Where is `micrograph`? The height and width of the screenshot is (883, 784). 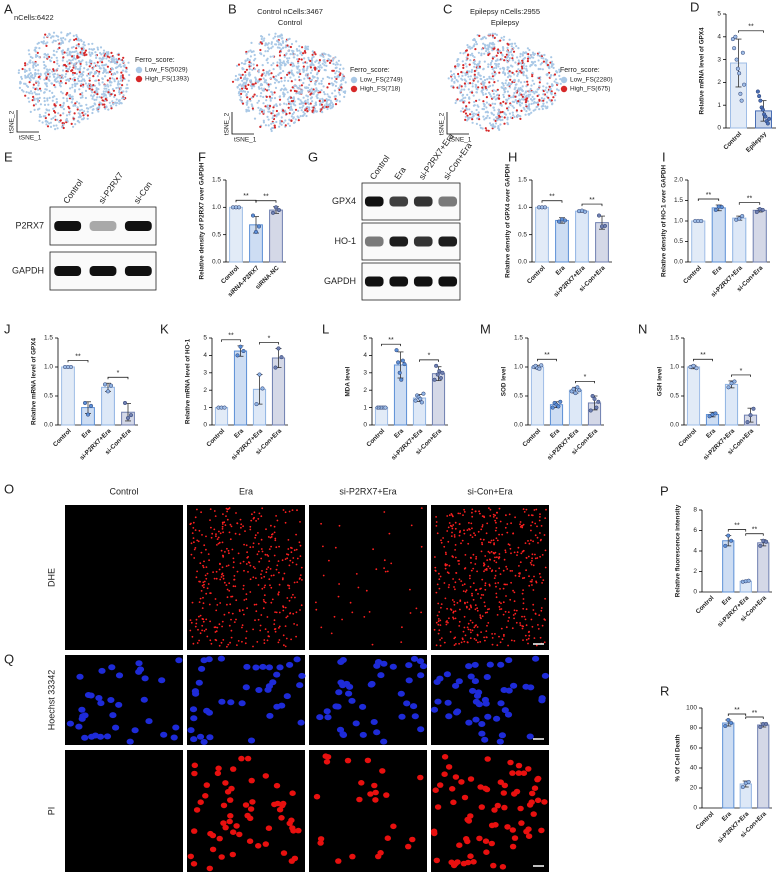
micrograph is located at coordinates (490, 700).